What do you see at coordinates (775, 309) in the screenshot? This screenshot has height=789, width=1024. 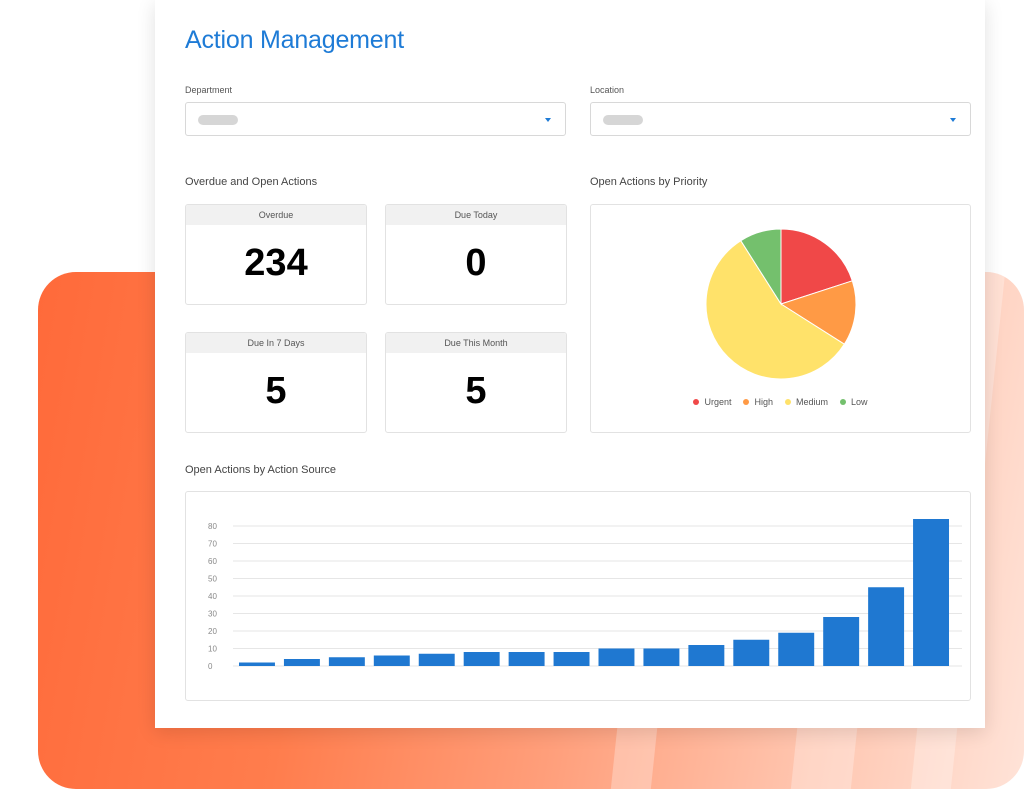 I see `pie-slice-medium` at bounding box center [775, 309].